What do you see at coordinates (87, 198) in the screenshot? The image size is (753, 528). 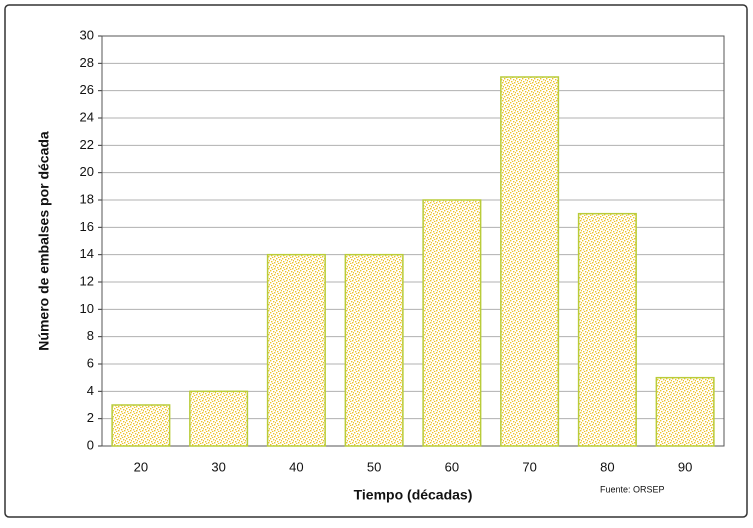 I see `y-tick-label: 18` at bounding box center [87, 198].